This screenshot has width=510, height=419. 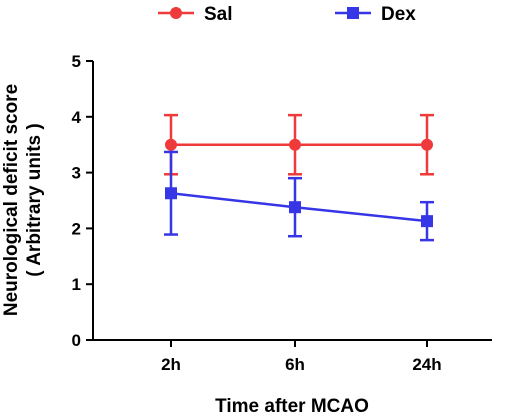 What do you see at coordinates (76, 173) in the screenshot?
I see `y-tick-label: 3` at bounding box center [76, 173].